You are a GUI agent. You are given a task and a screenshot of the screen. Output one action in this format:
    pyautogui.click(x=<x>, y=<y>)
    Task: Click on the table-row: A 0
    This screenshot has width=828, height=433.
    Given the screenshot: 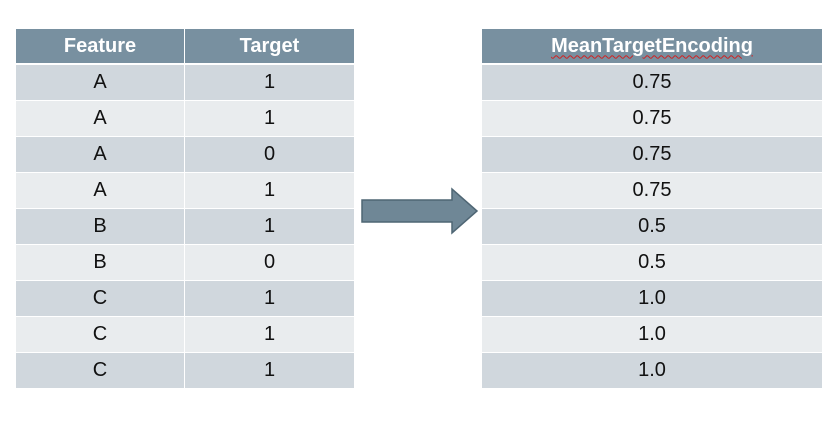 What is the action you would take?
    pyautogui.click(x=185, y=155)
    